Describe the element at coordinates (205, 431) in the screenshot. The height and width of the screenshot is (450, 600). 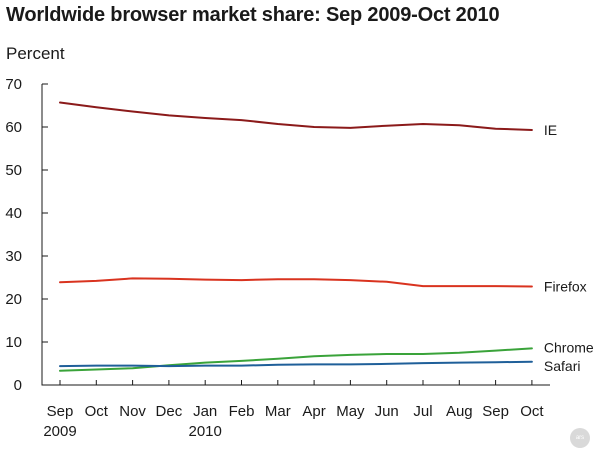
I see `x-year-label: 2010` at that location.